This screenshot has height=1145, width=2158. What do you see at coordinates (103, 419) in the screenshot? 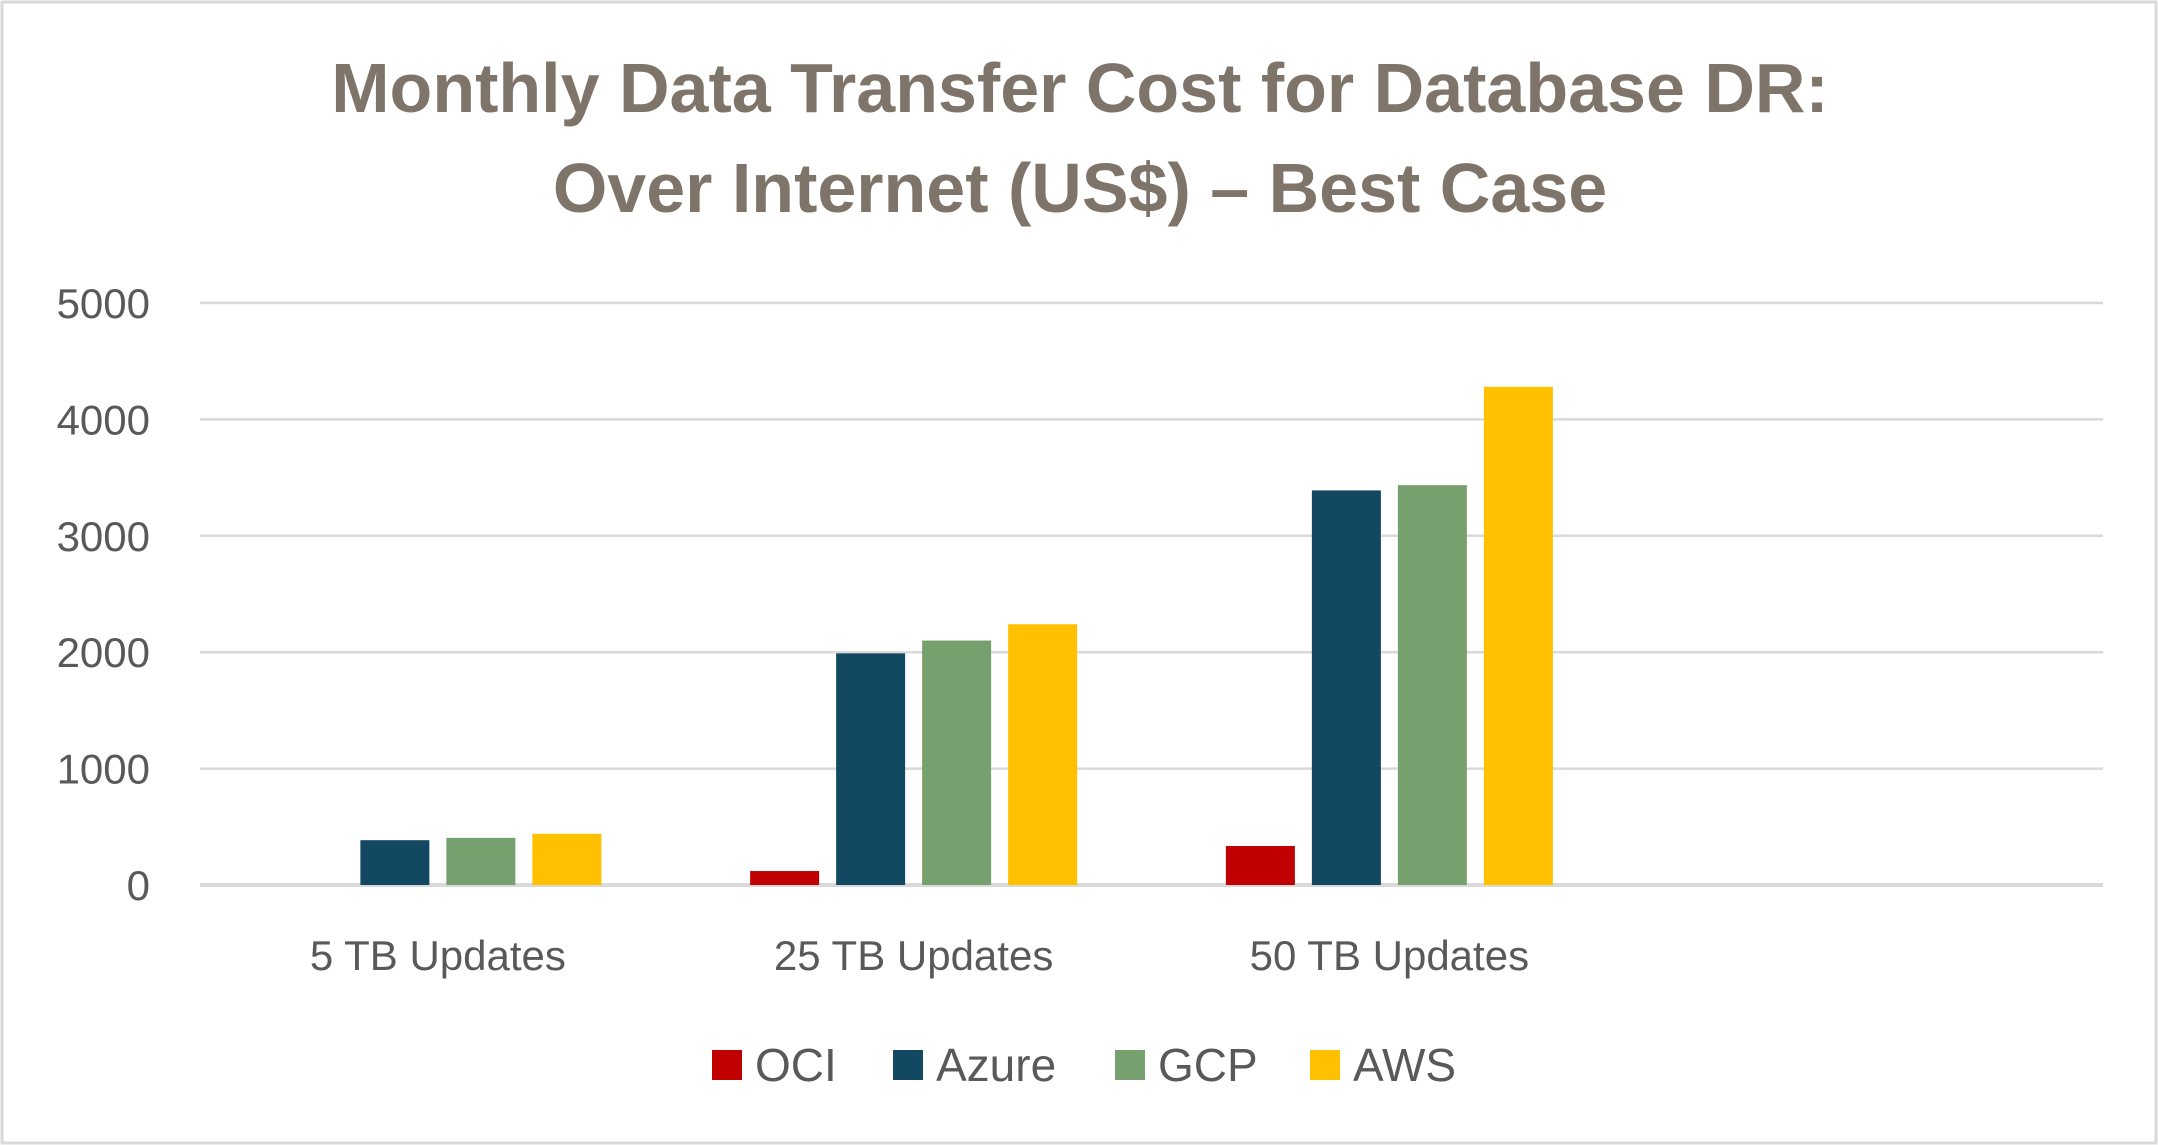
I see `y-tick-label: 4000` at bounding box center [103, 419].